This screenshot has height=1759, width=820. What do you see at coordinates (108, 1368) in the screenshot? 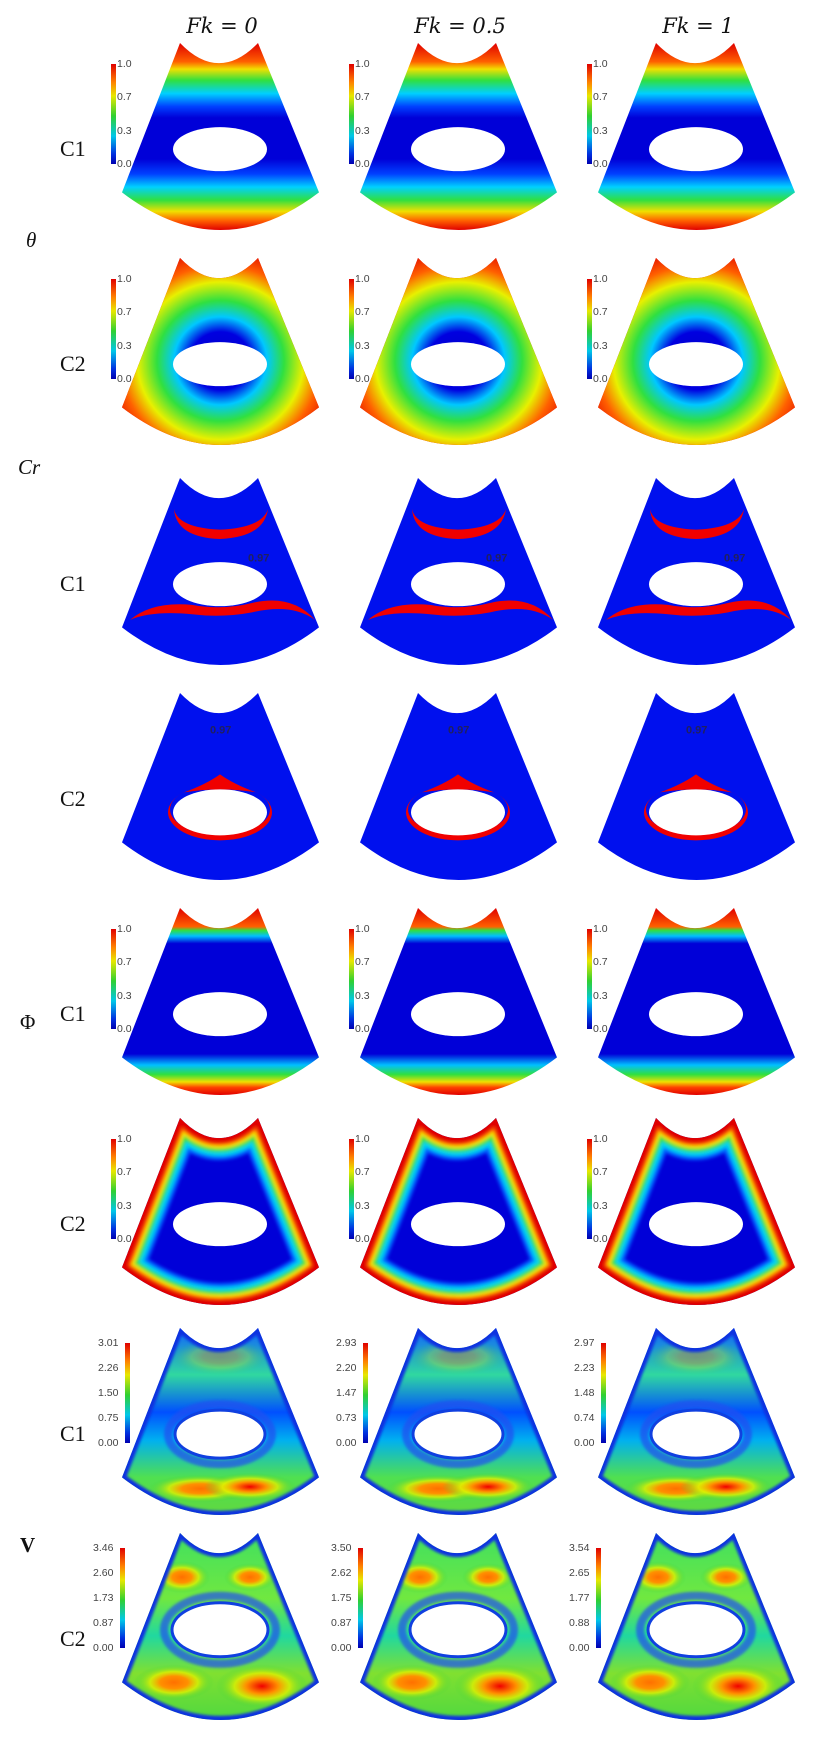
I see `colorbar-tick-label: 2.26` at bounding box center [108, 1368].